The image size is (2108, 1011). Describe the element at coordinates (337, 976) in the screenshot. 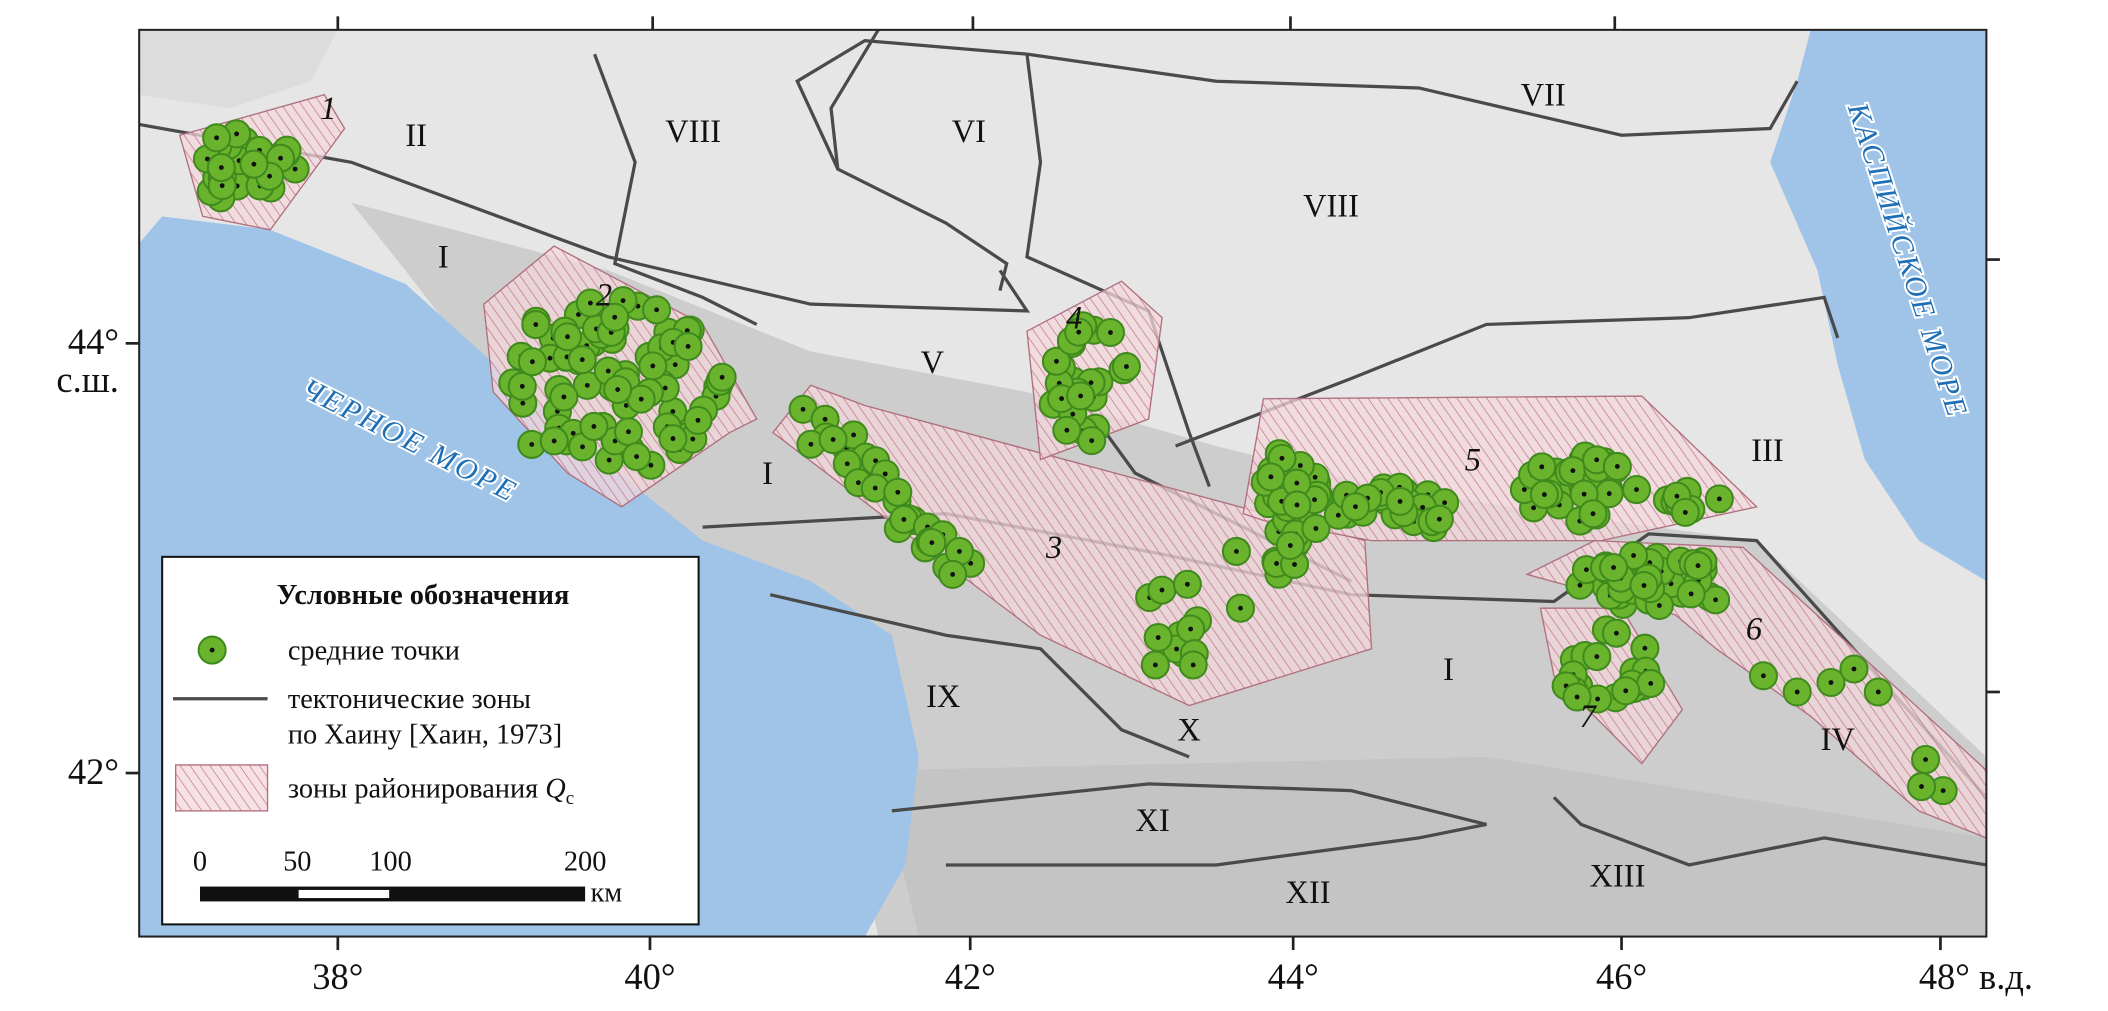

I see `lon-label: 38°` at that location.